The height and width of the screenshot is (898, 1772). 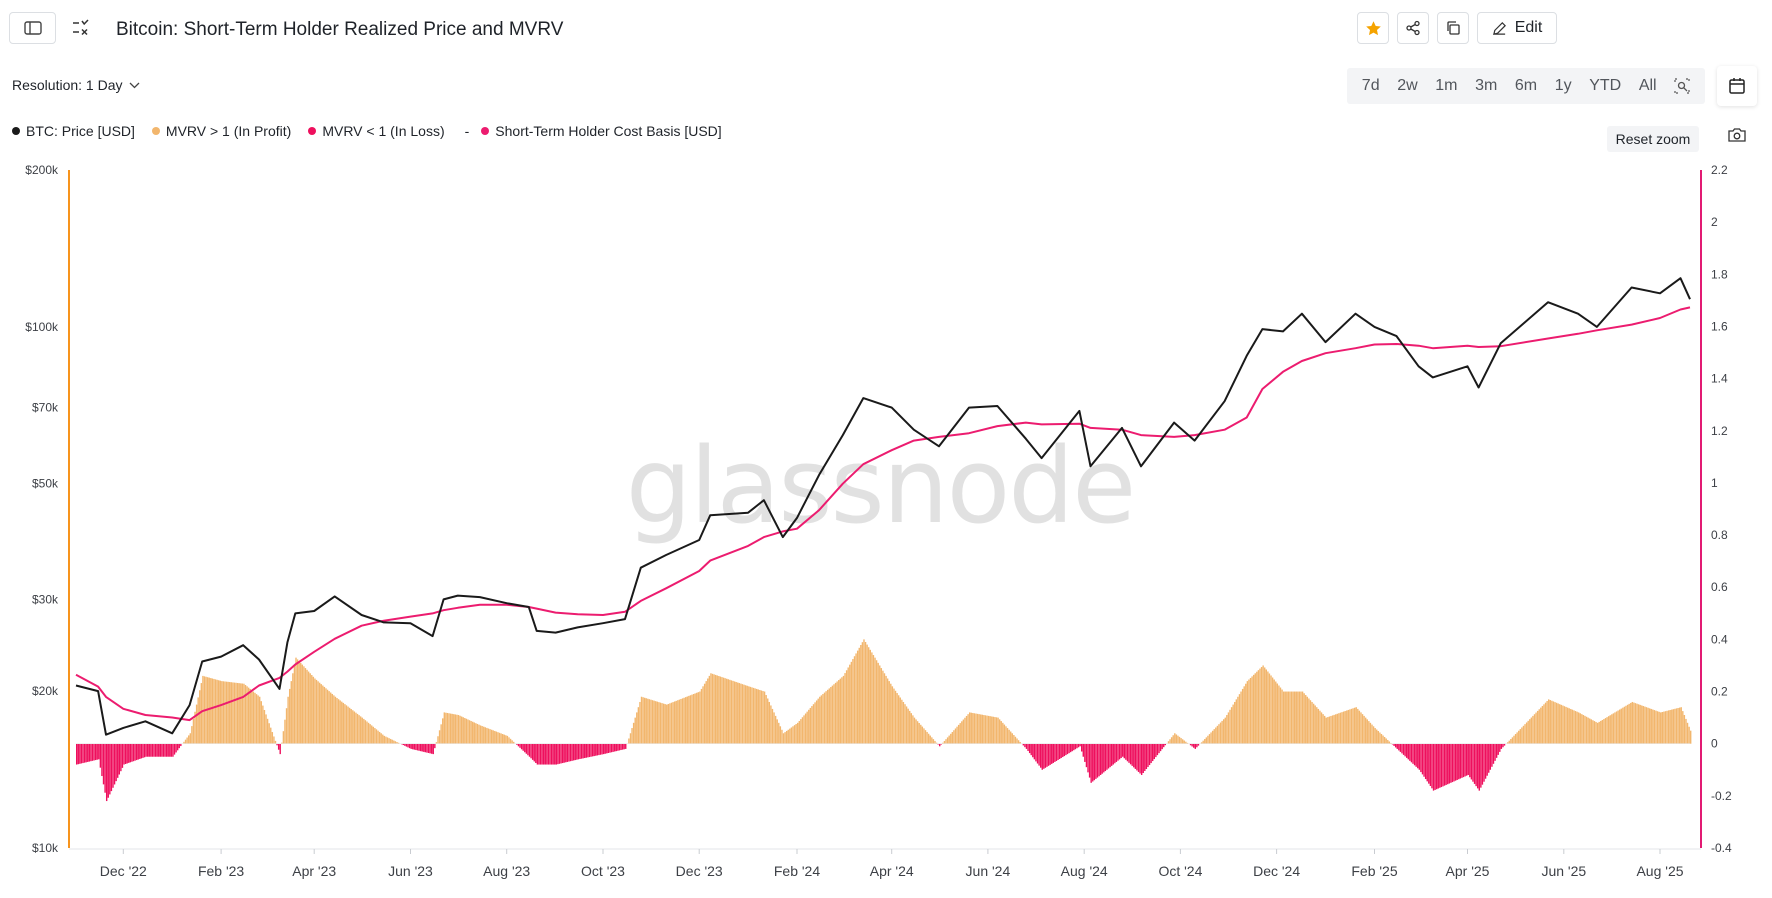 I want to click on date-picker-button, so click(x=1737, y=86).